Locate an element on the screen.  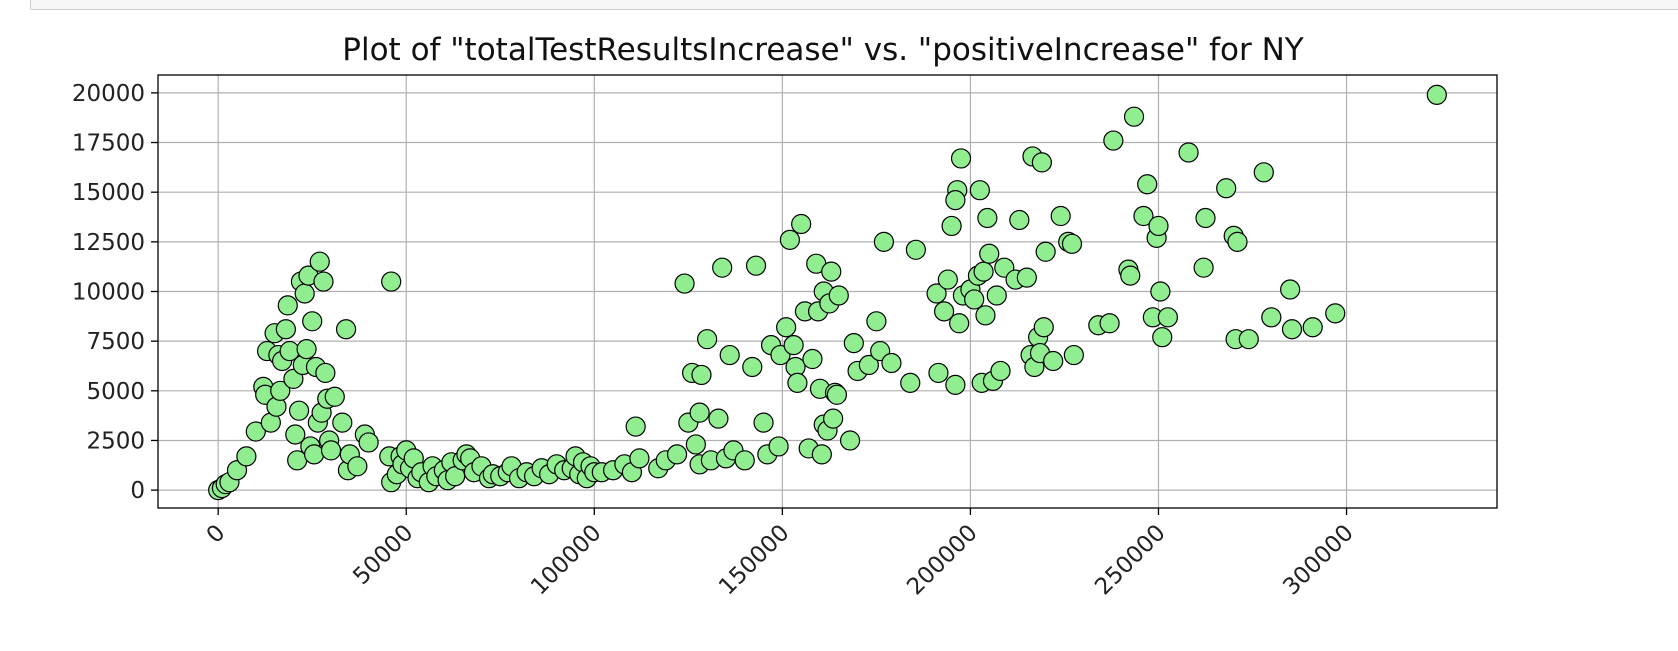
y-axis-ticks: 0 2500 5000 7500 10000 12500 15000 17500 20000 is located at coordinates (115, 292).